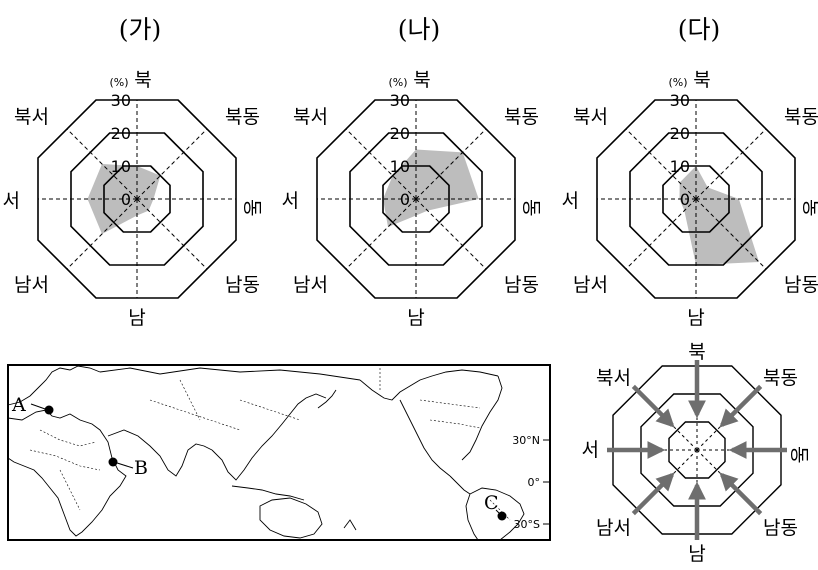 Image resolution: width=818 pixels, height=570 pixels. I want to click on point-b-marker, so click(113, 462).